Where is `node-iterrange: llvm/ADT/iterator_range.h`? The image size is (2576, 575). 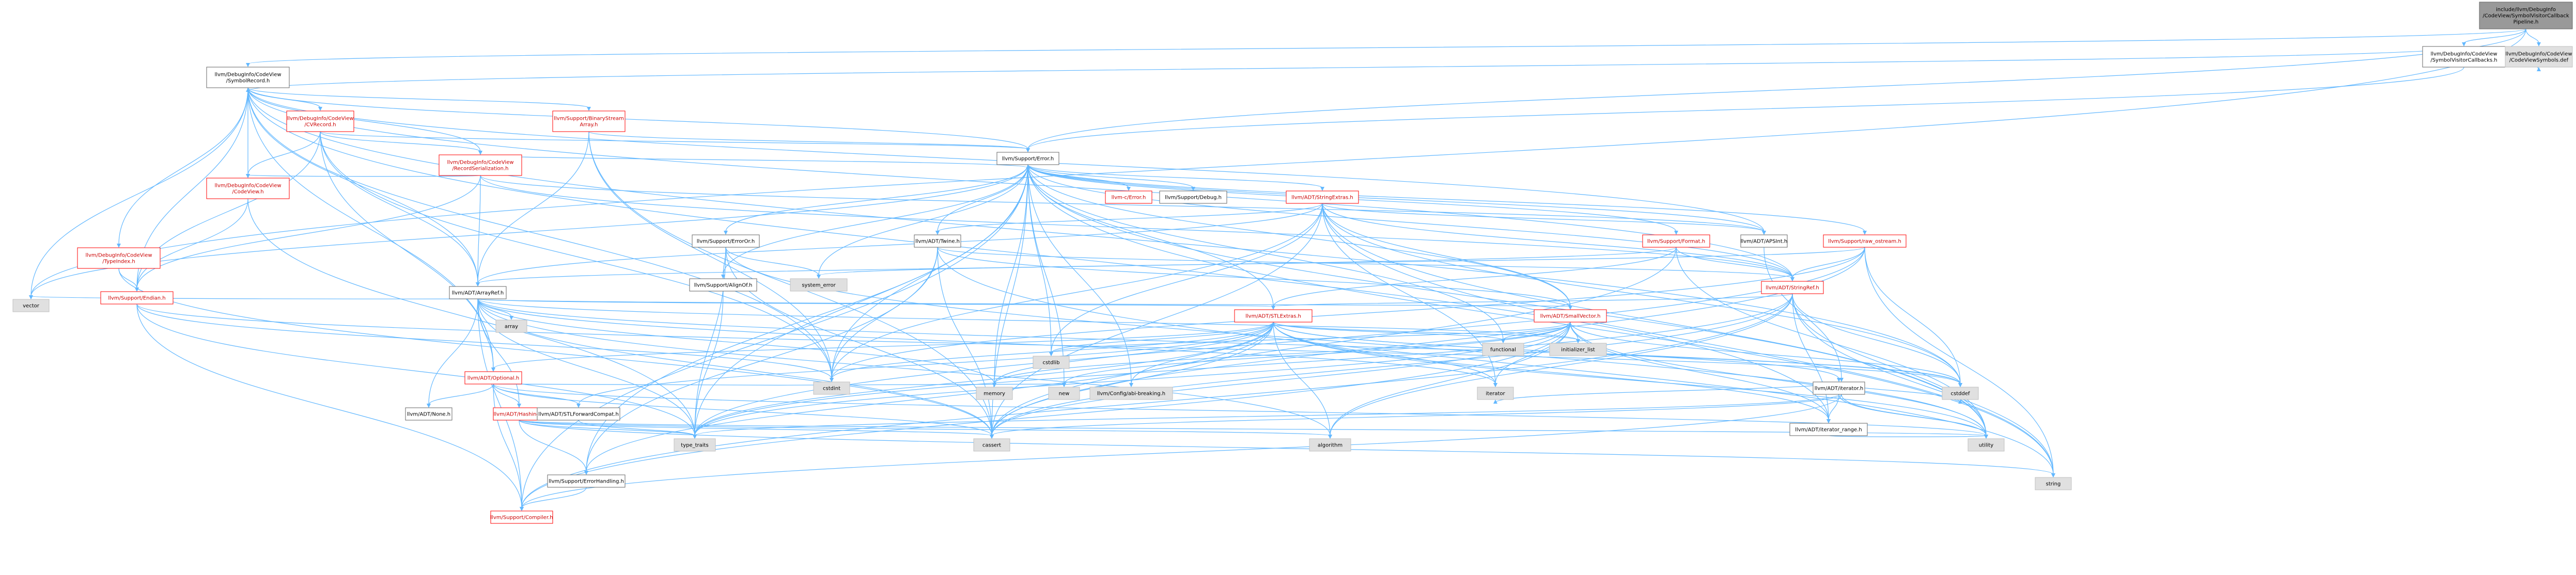 node-iterrange: llvm/ADT/iterator_range.h is located at coordinates (1828, 429).